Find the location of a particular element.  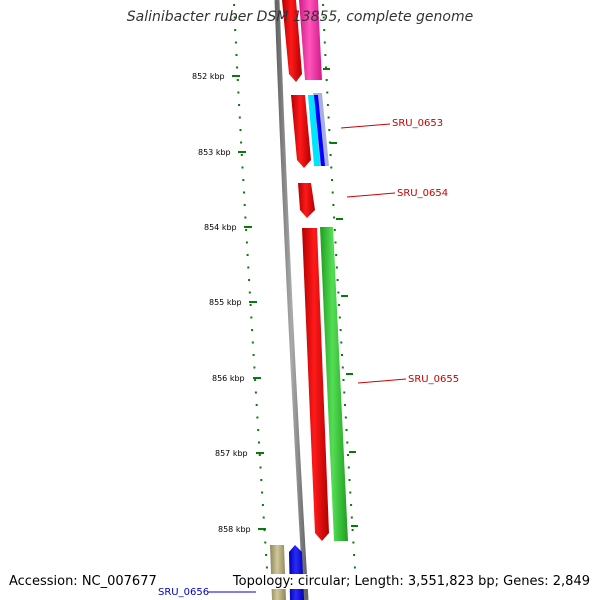

gene-label-sru-0656: SRU_0656 is located at coordinates (207, 592).